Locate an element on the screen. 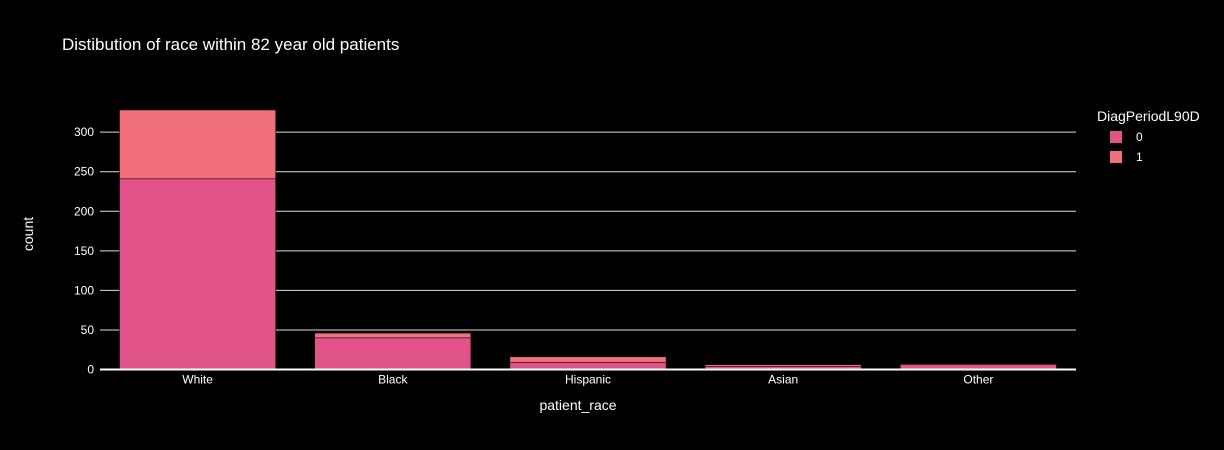 This screenshot has width=1224, height=450. legend-title: DiagPeriodL90D is located at coordinates (1148, 116).